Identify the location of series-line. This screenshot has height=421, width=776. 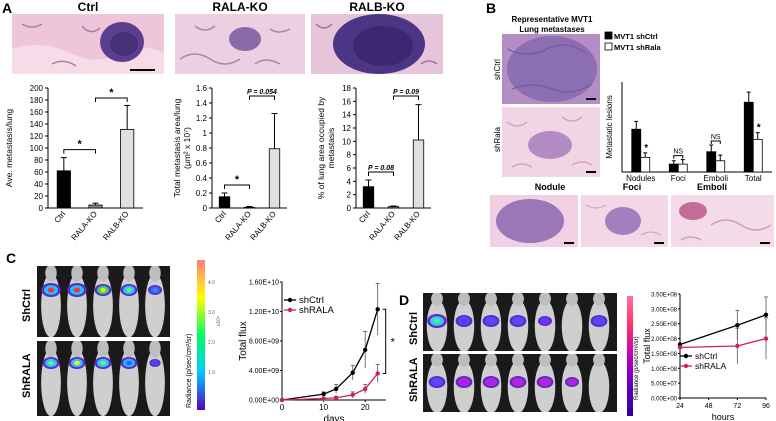
(330, 387).